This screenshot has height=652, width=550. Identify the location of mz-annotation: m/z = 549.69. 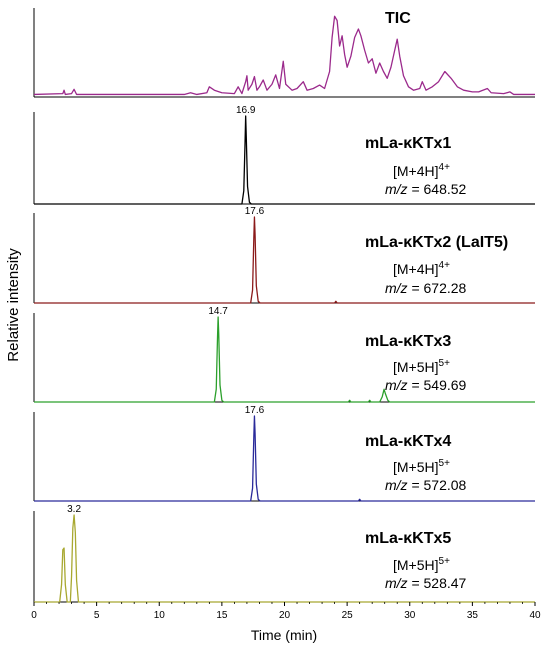
(426, 385).